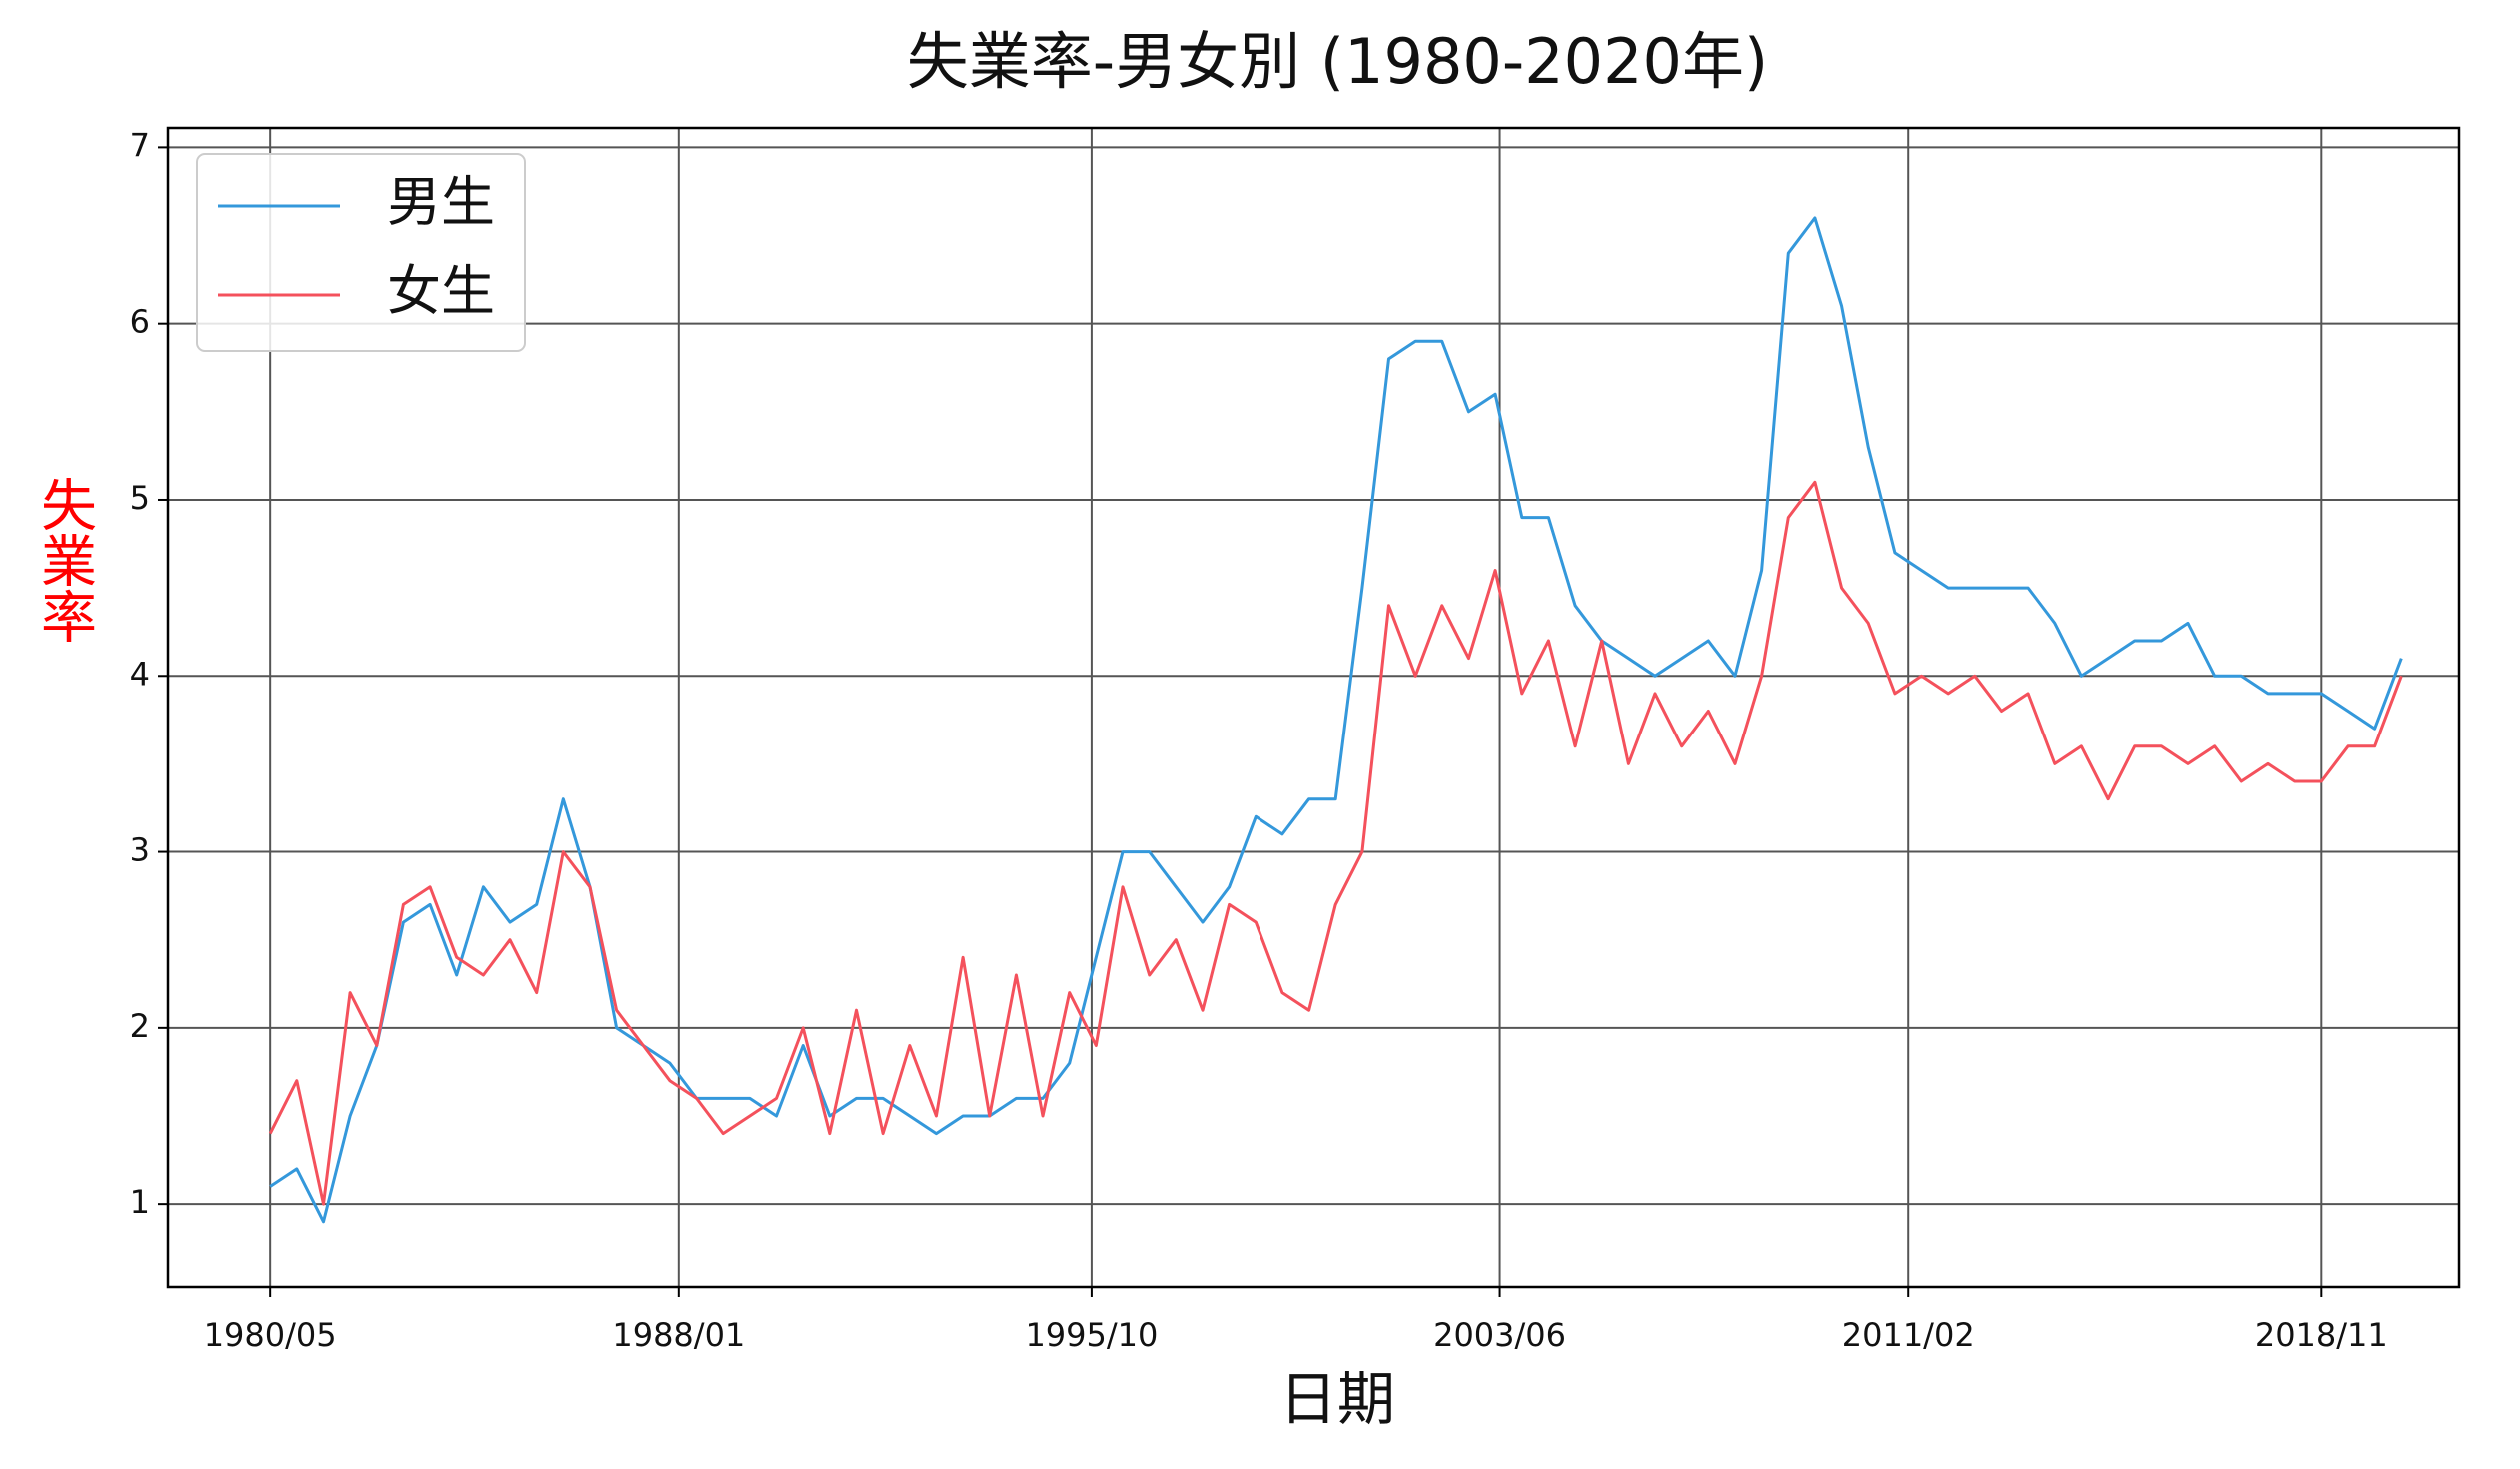 This screenshot has height=1469, width=2520. I want to click on y-tick-label: 1, so click(140, 1202).